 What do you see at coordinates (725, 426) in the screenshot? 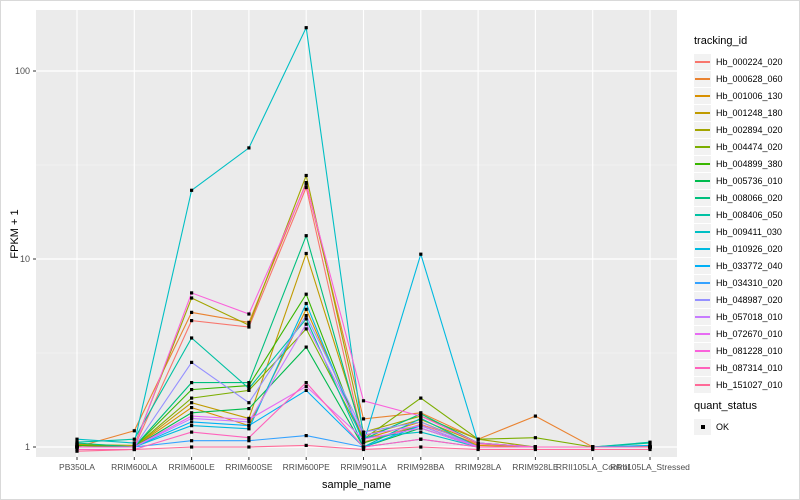
I see `legend2-entry-list: OK` at bounding box center [725, 426].